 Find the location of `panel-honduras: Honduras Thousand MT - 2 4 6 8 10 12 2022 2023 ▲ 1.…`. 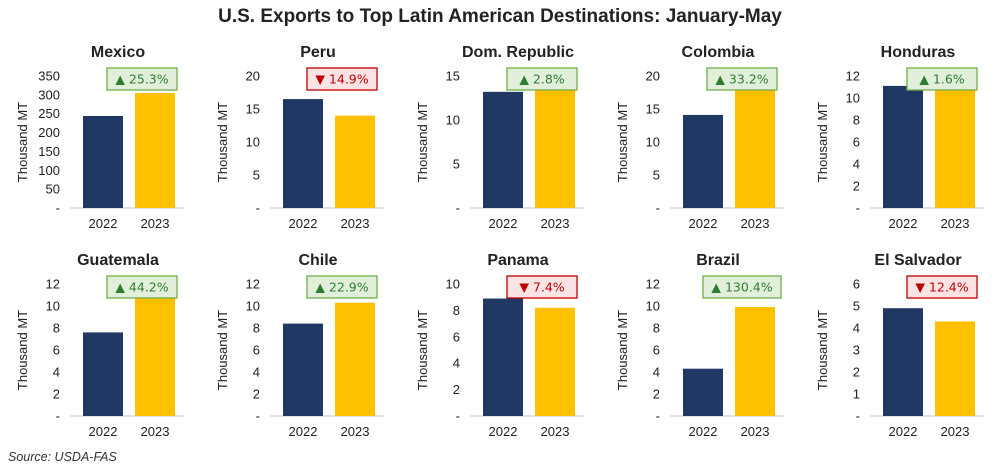

panel-honduras: Honduras Thousand MT - 2 4 6 8 10 12 2022 2023 ▲ 1.… is located at coordinates (899, 138).